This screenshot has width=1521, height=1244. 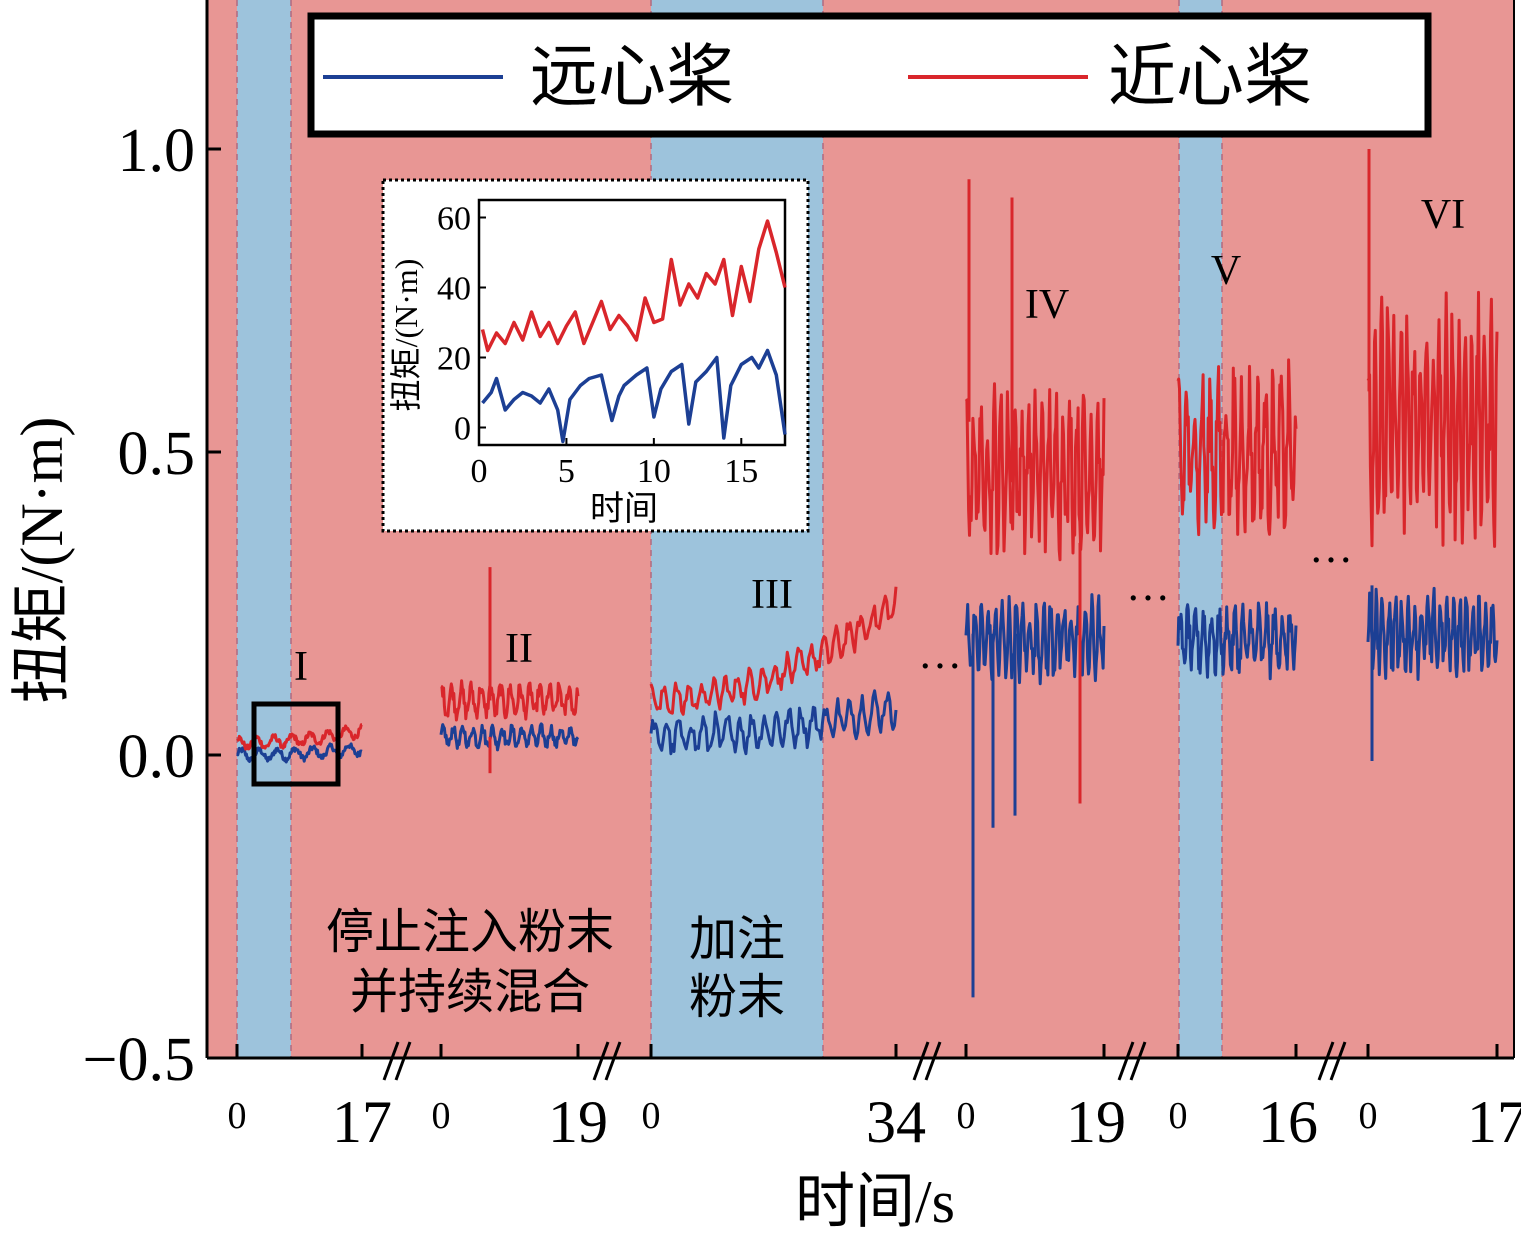 I want to click on series-line-I-near, so click(x=299, y=737).